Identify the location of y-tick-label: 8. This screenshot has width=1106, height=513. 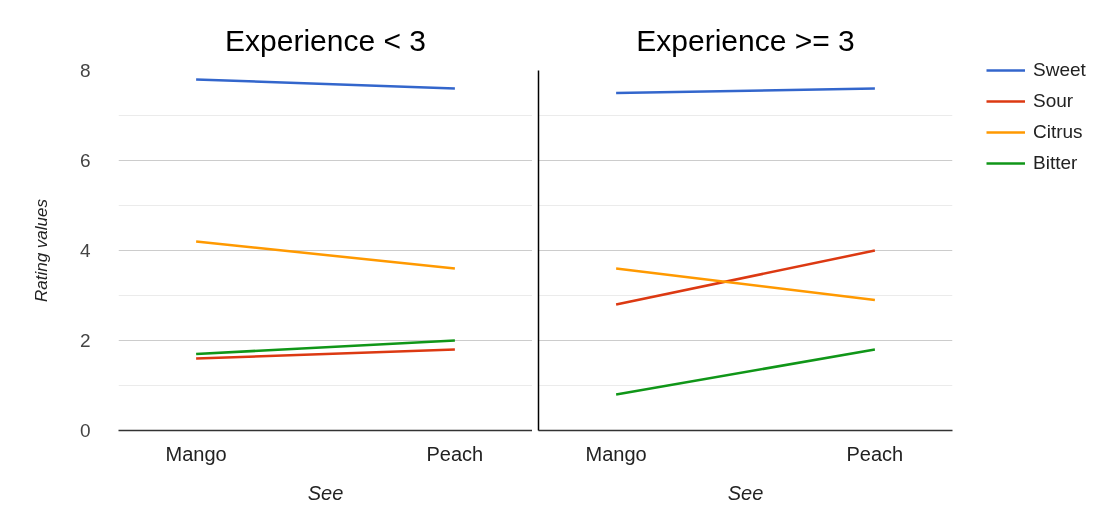
(85, 70).